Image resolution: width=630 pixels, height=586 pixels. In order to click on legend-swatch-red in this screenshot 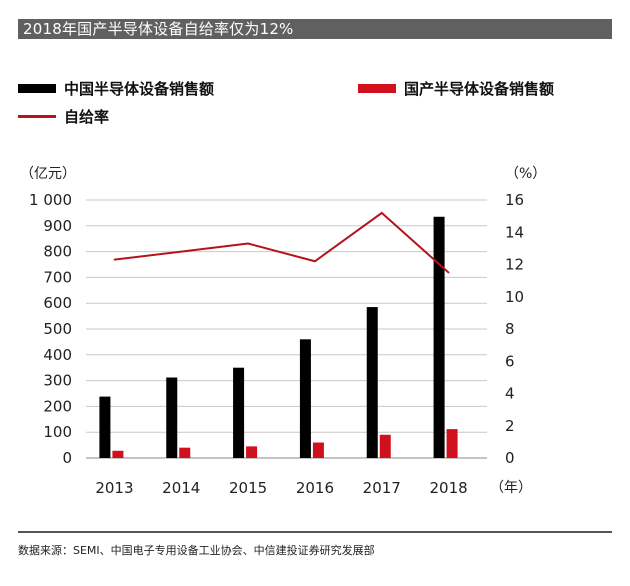, I will do `click(377, 88)`.